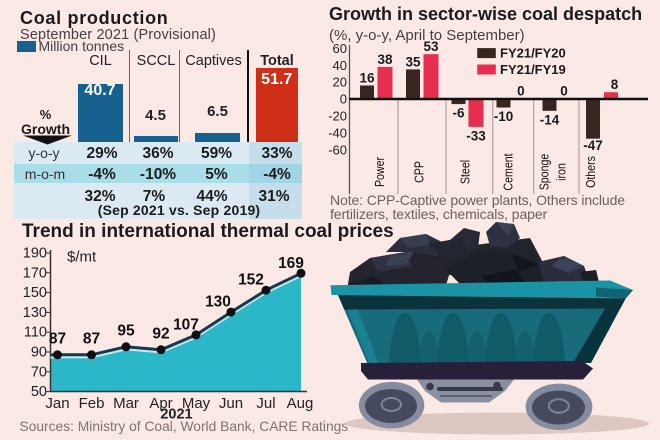 The width and height of the screenshot is (660, 440). Describe the element at coordinates (615, 84) in the screenshot. I see `svg-text: 8` at that location.